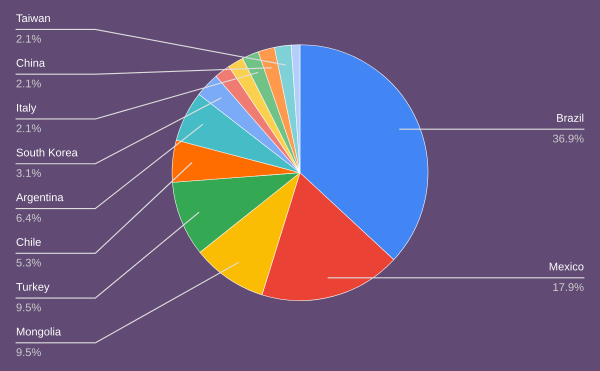 The height and width of the screenshot is (371, 600). I want to click on slice-label: Chile, so click(28, 242).